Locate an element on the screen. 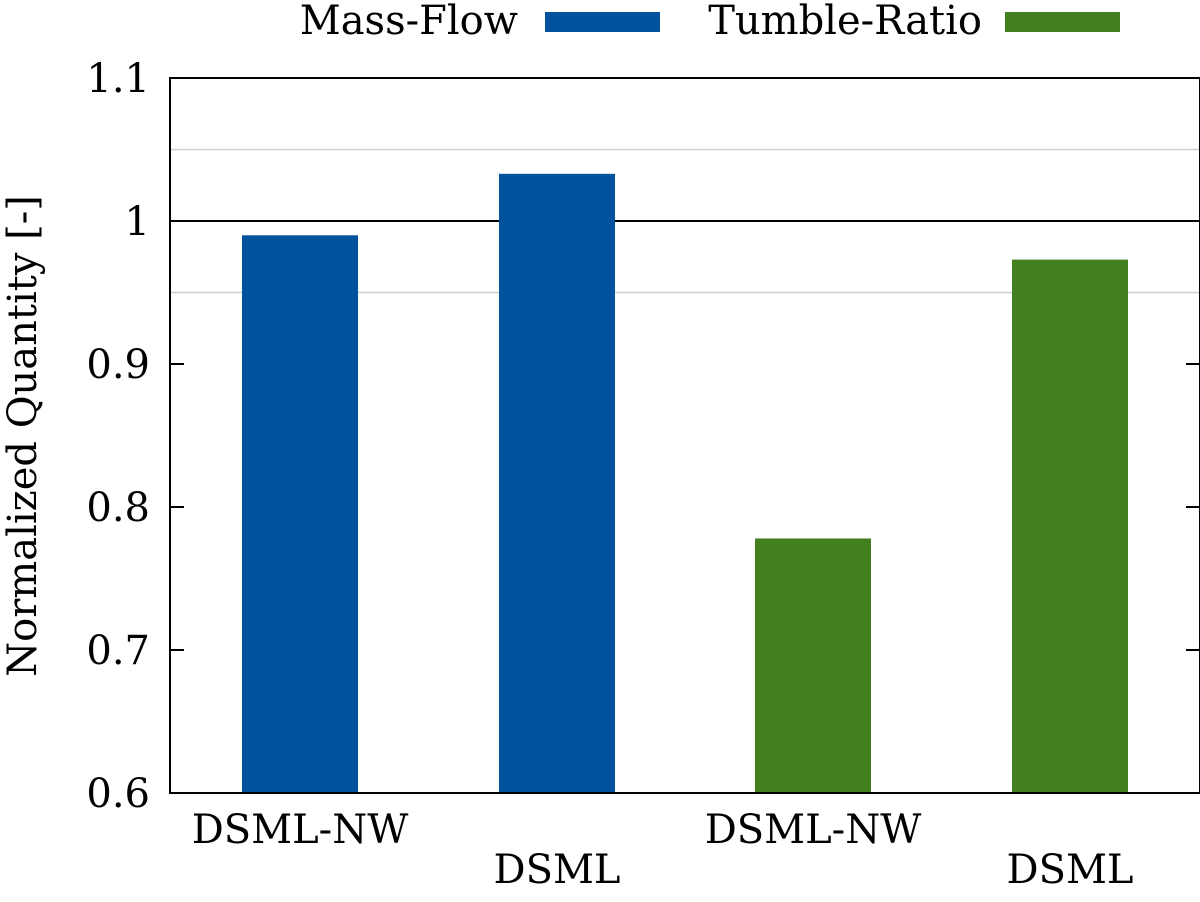  legend-label: Tumble-Ratio is located at coordinates (845, 22).